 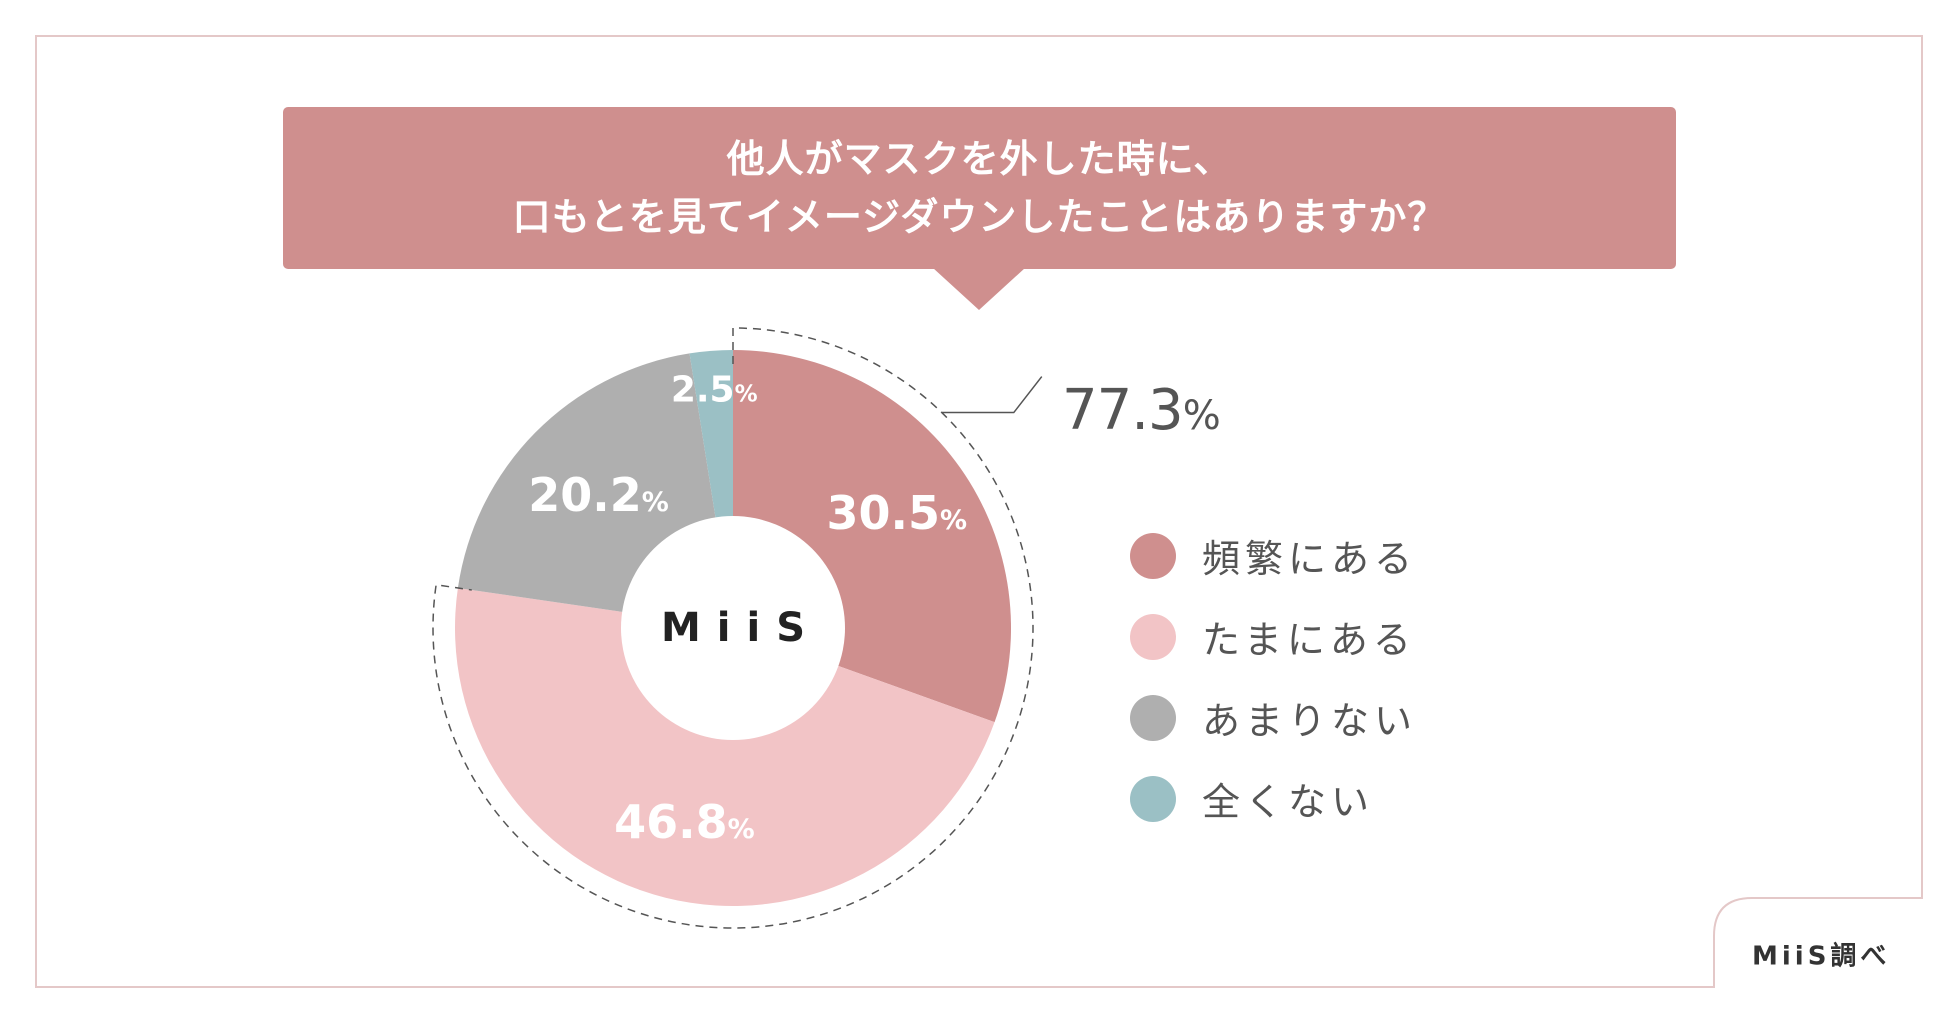 I want to click on label-never-unit: %, so click(x=746, y=394).